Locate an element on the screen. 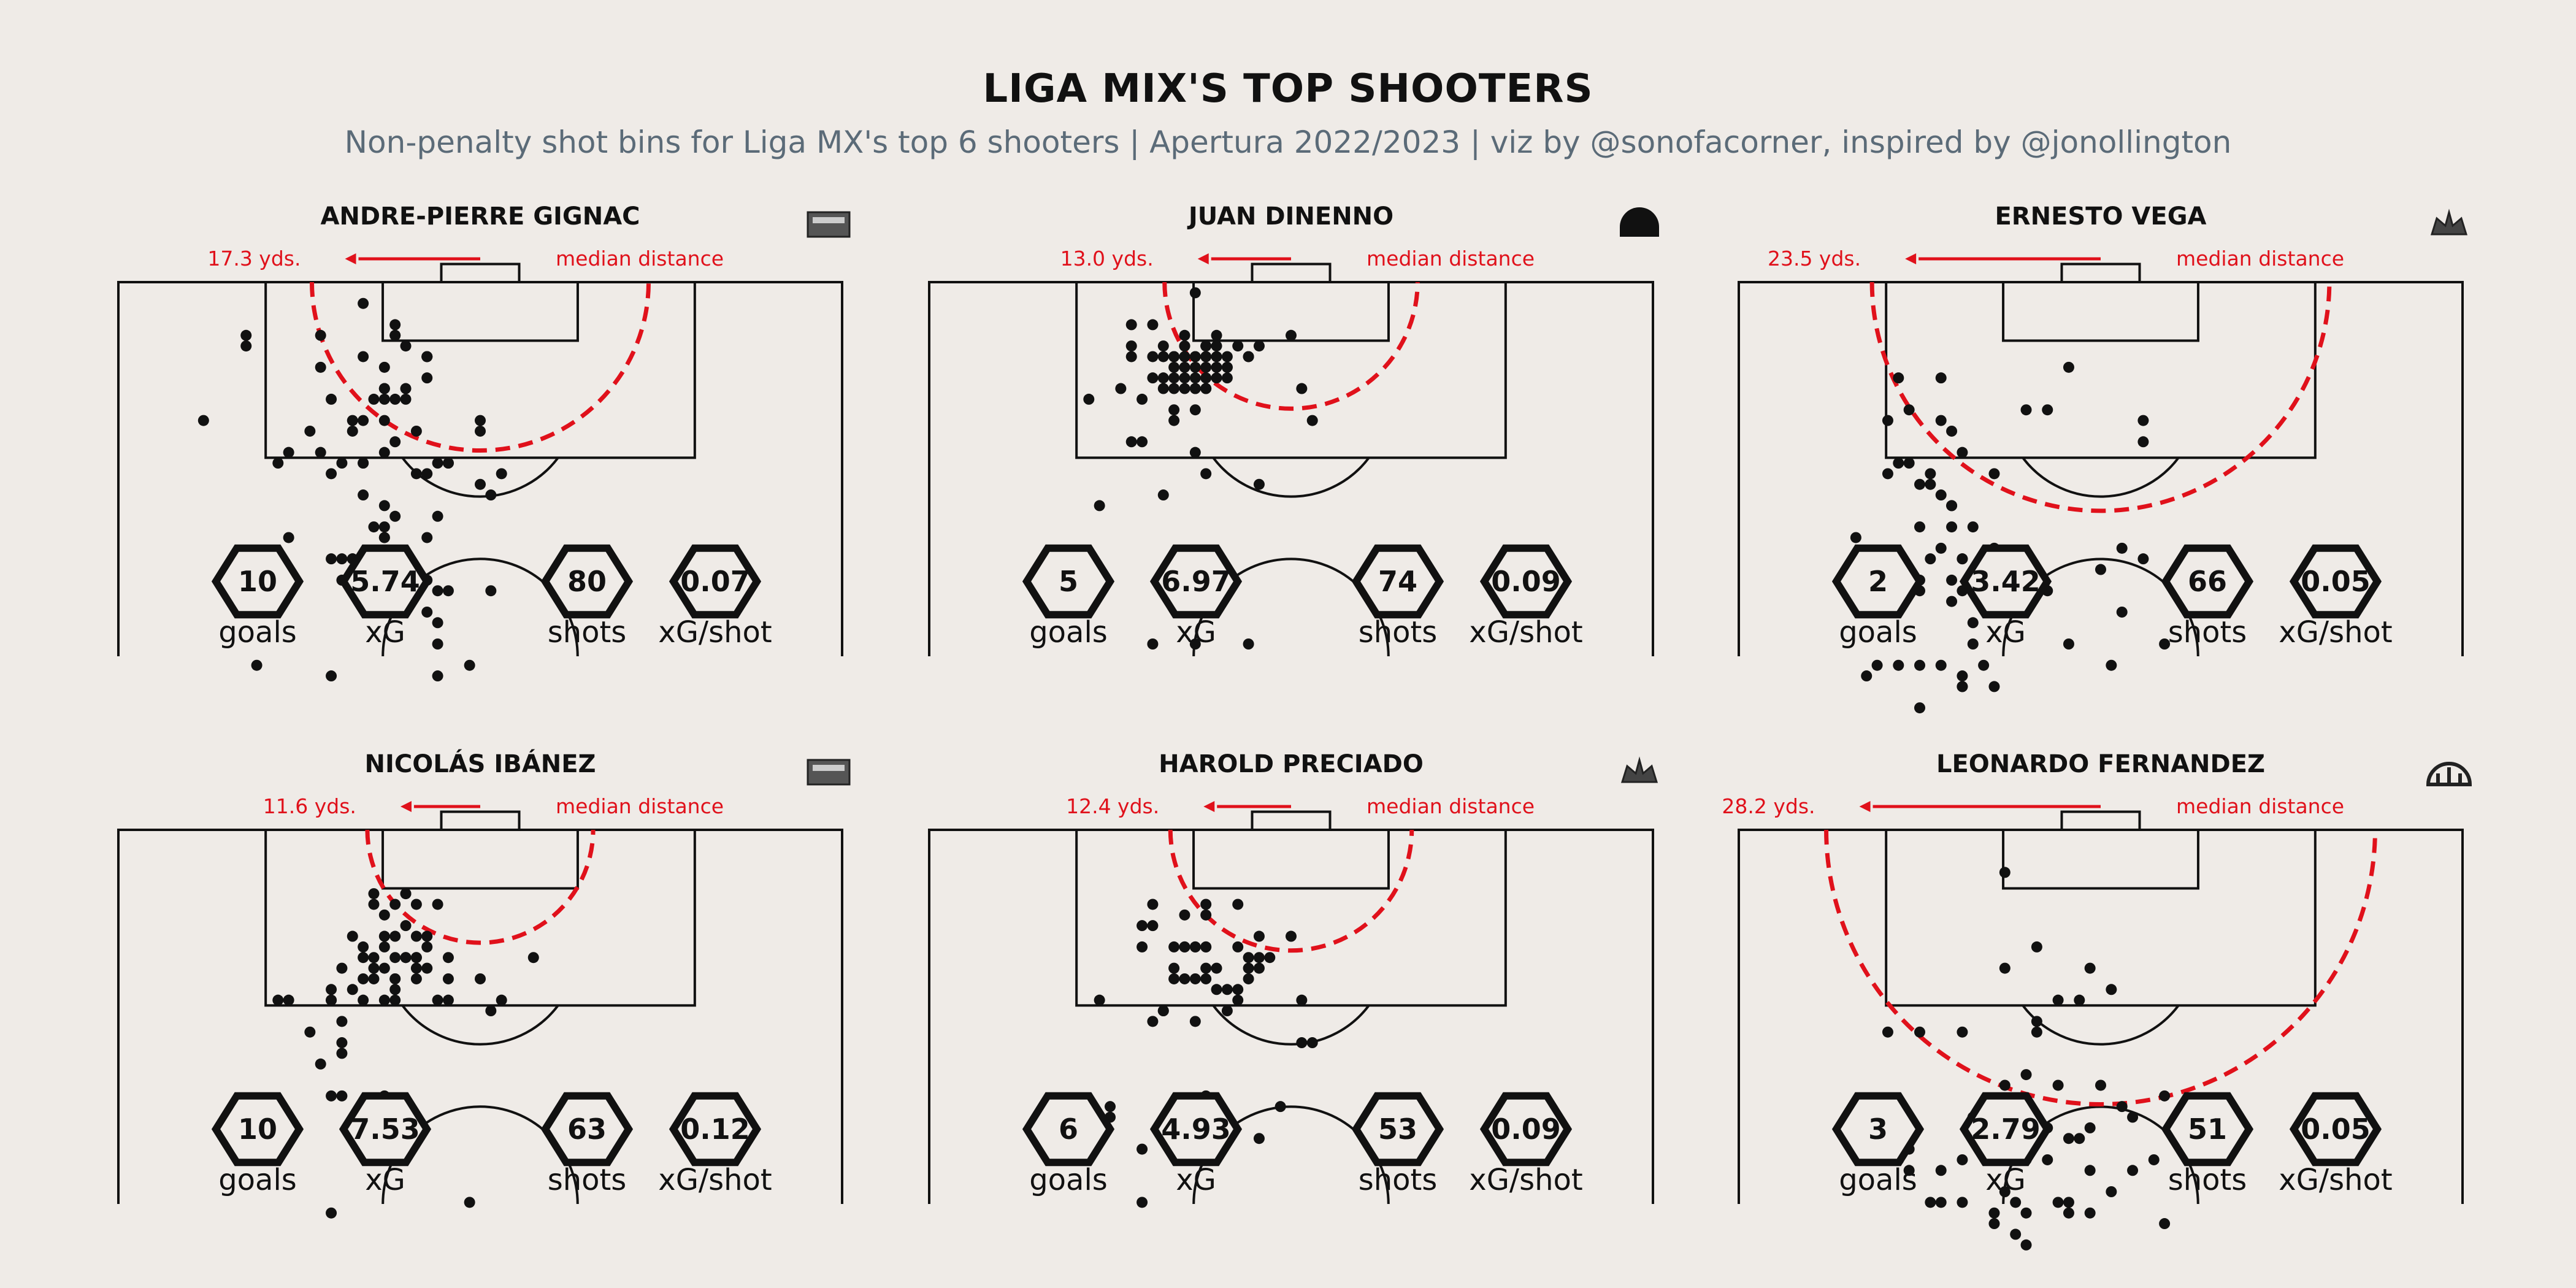 Image resolution: width=2576 pixels, height=1288 pixels. median-distance-label: median distance is located at coordinates (2260, 258).